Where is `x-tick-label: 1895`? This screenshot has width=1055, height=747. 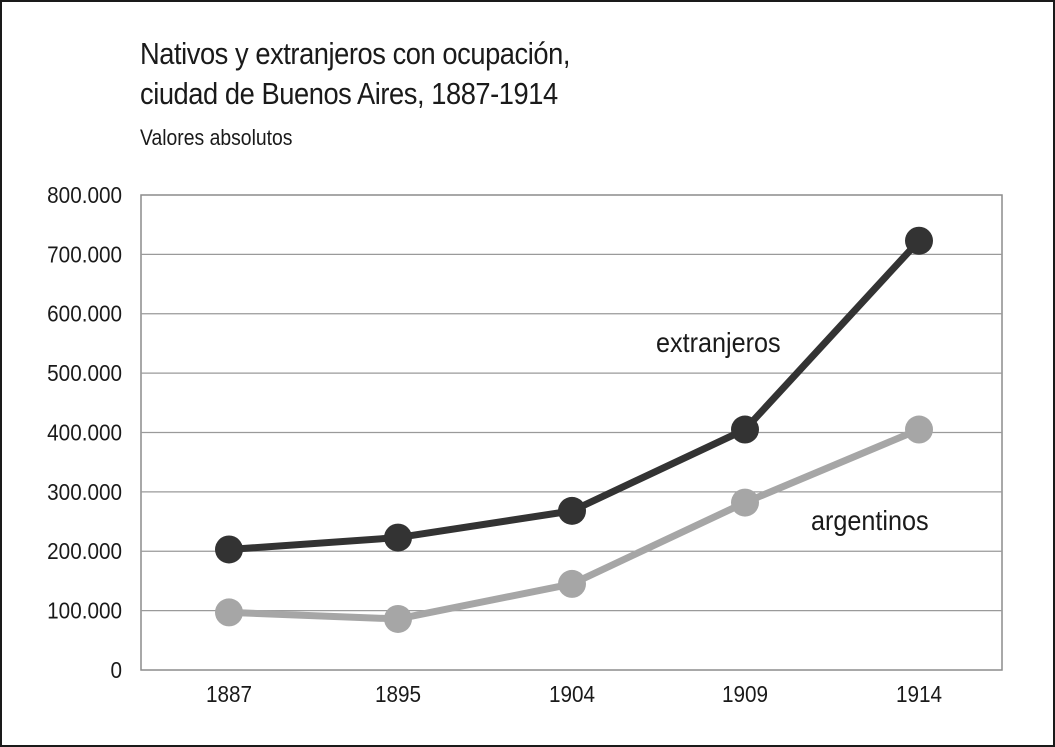
x-tick-label: 1895 is located at coordinates (398, 694).